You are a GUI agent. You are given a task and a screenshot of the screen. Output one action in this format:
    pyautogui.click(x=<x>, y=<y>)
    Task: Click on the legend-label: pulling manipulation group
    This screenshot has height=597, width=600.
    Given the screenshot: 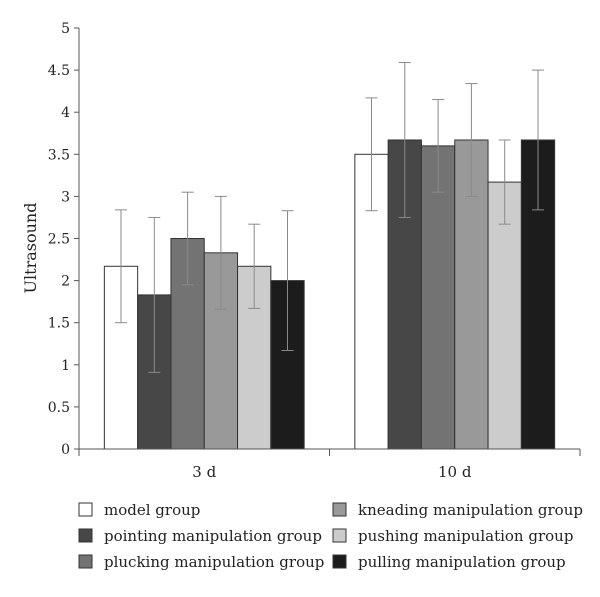 What is the action you would take?
    pyautogui.click(x=462, y=562)
    